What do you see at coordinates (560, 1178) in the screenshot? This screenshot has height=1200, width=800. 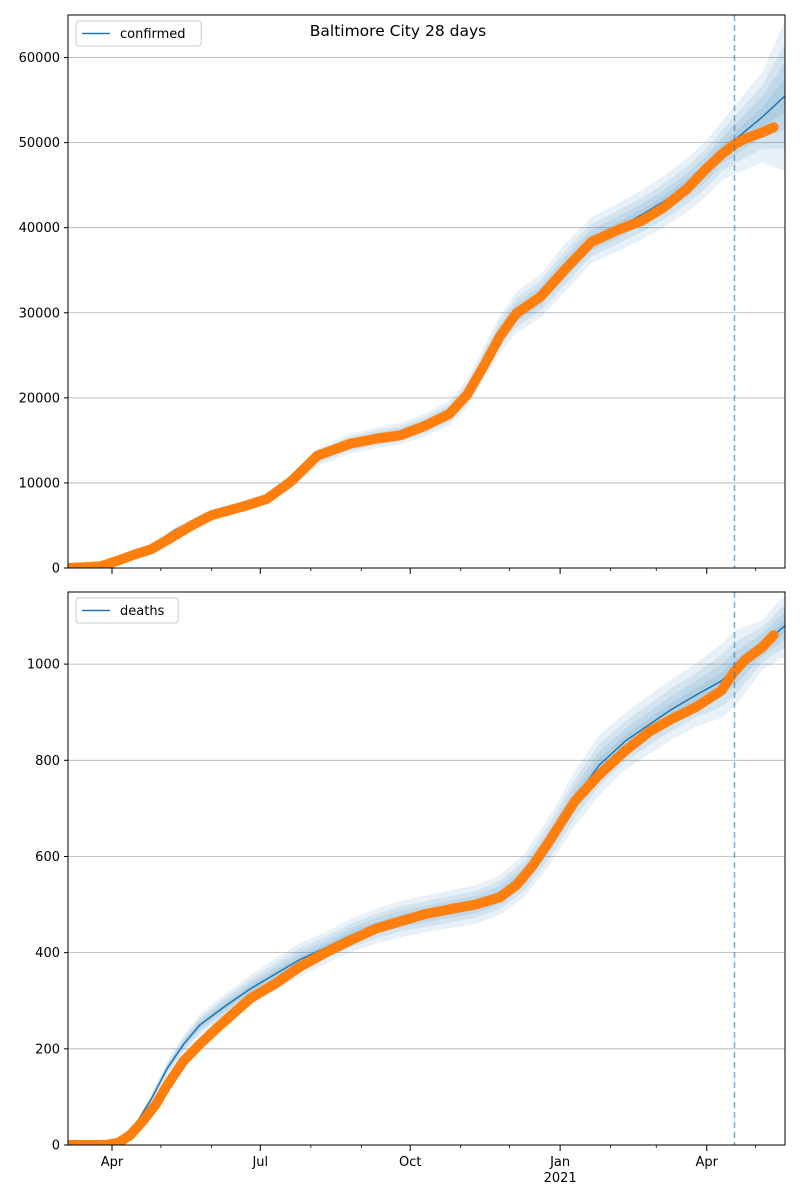 I see `x-tick-sublabel: 2021` at bounding box center [560, 1178].